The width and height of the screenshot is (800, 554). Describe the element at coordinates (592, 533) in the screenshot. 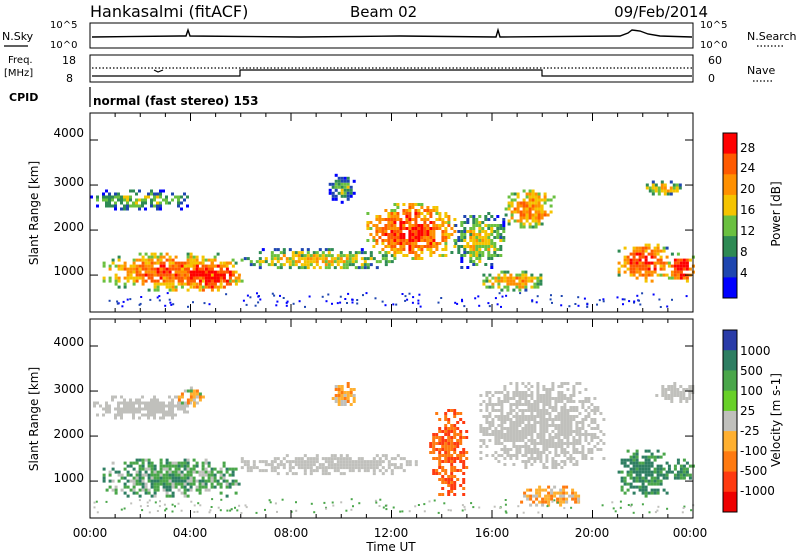

I see `x-tick-2000: 20:00` at that location.